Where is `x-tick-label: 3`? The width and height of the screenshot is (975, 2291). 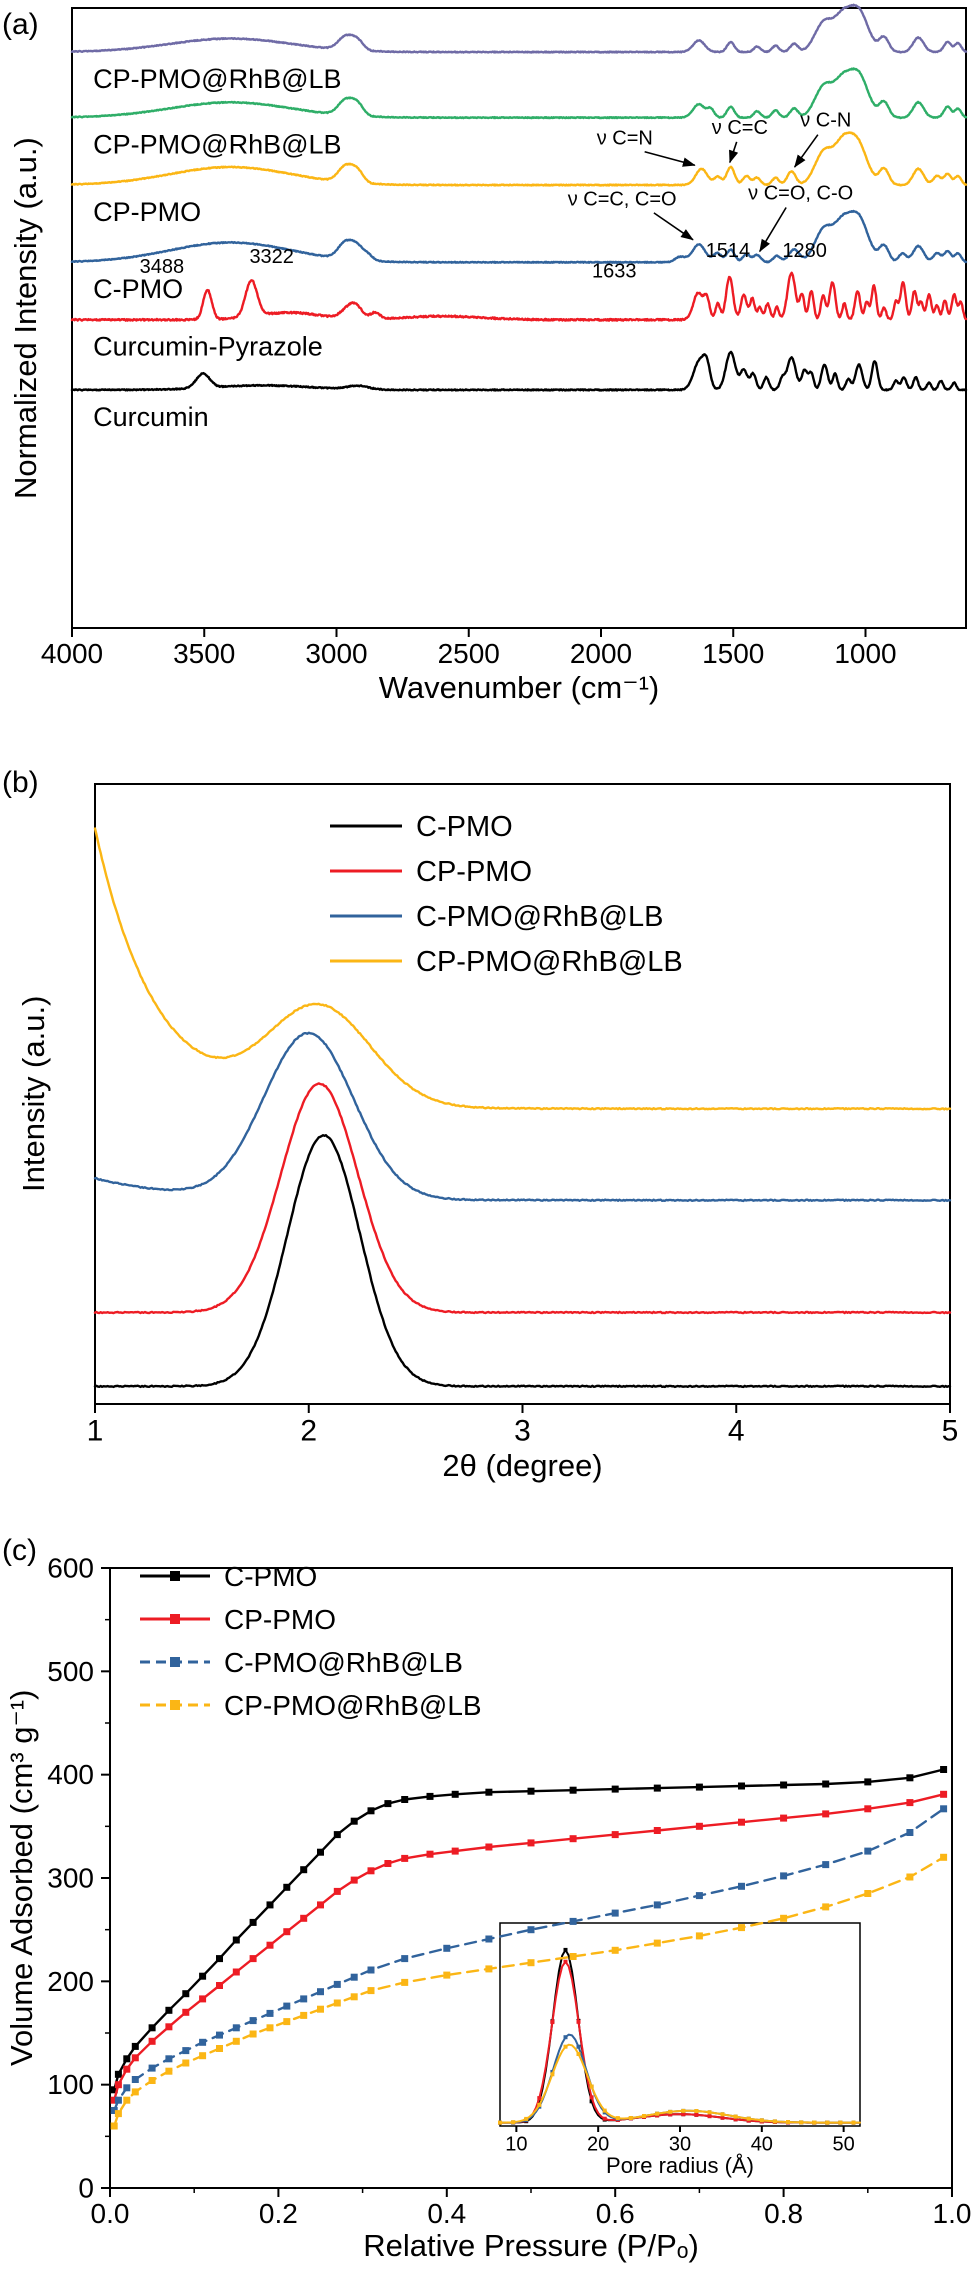 x-tick-label: 3 is located at coordinates (522, 1431).